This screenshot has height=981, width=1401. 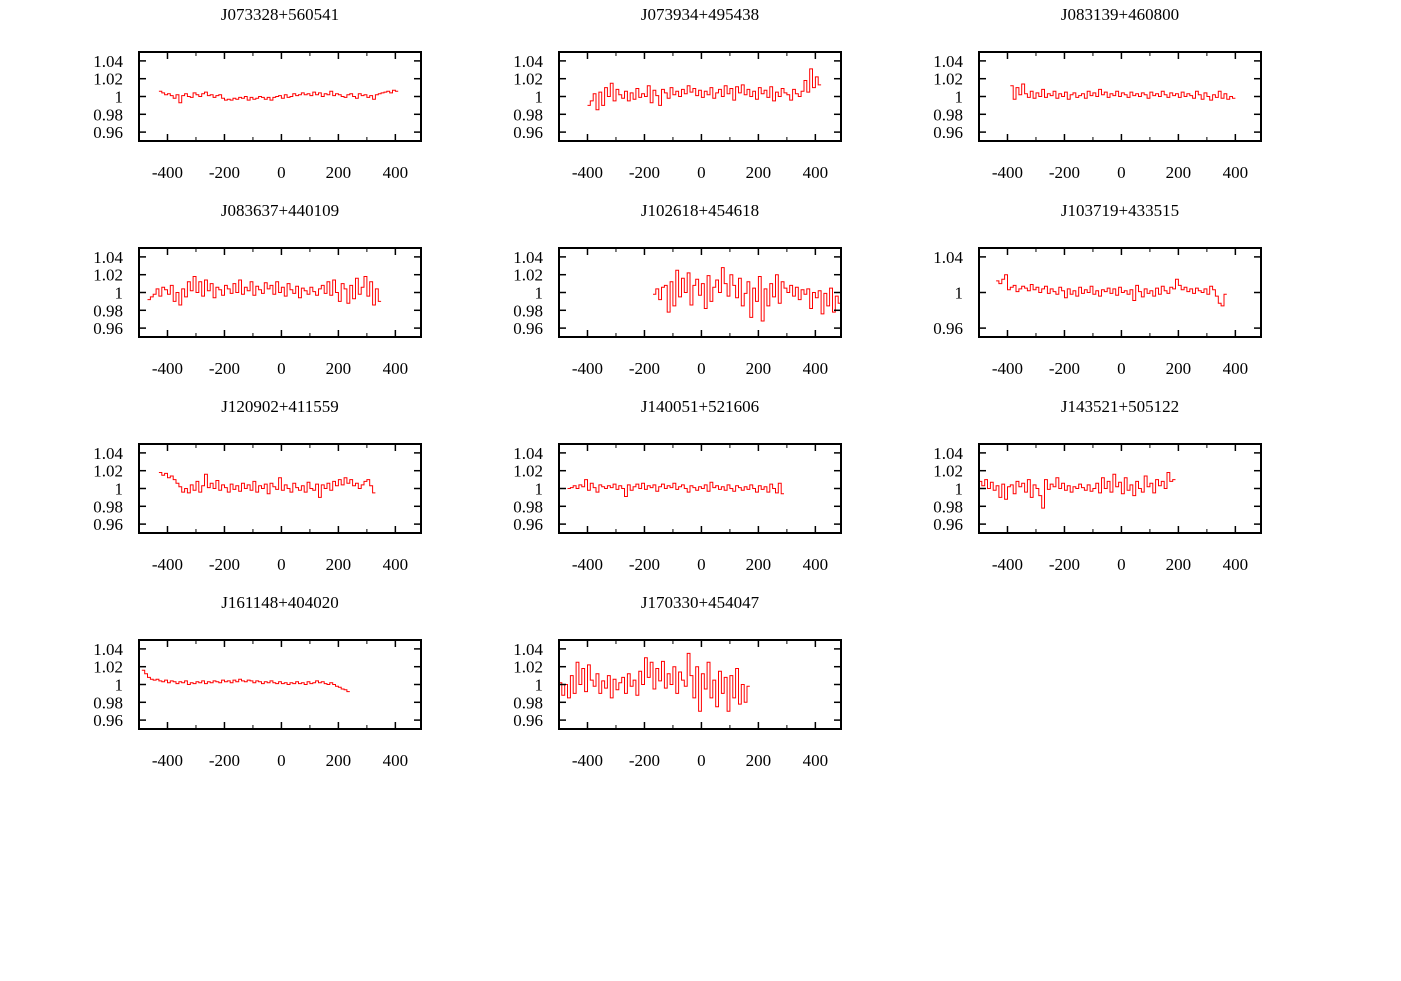 I want to click on panel-title: J083139+460800, so click(x=1120, y=14).